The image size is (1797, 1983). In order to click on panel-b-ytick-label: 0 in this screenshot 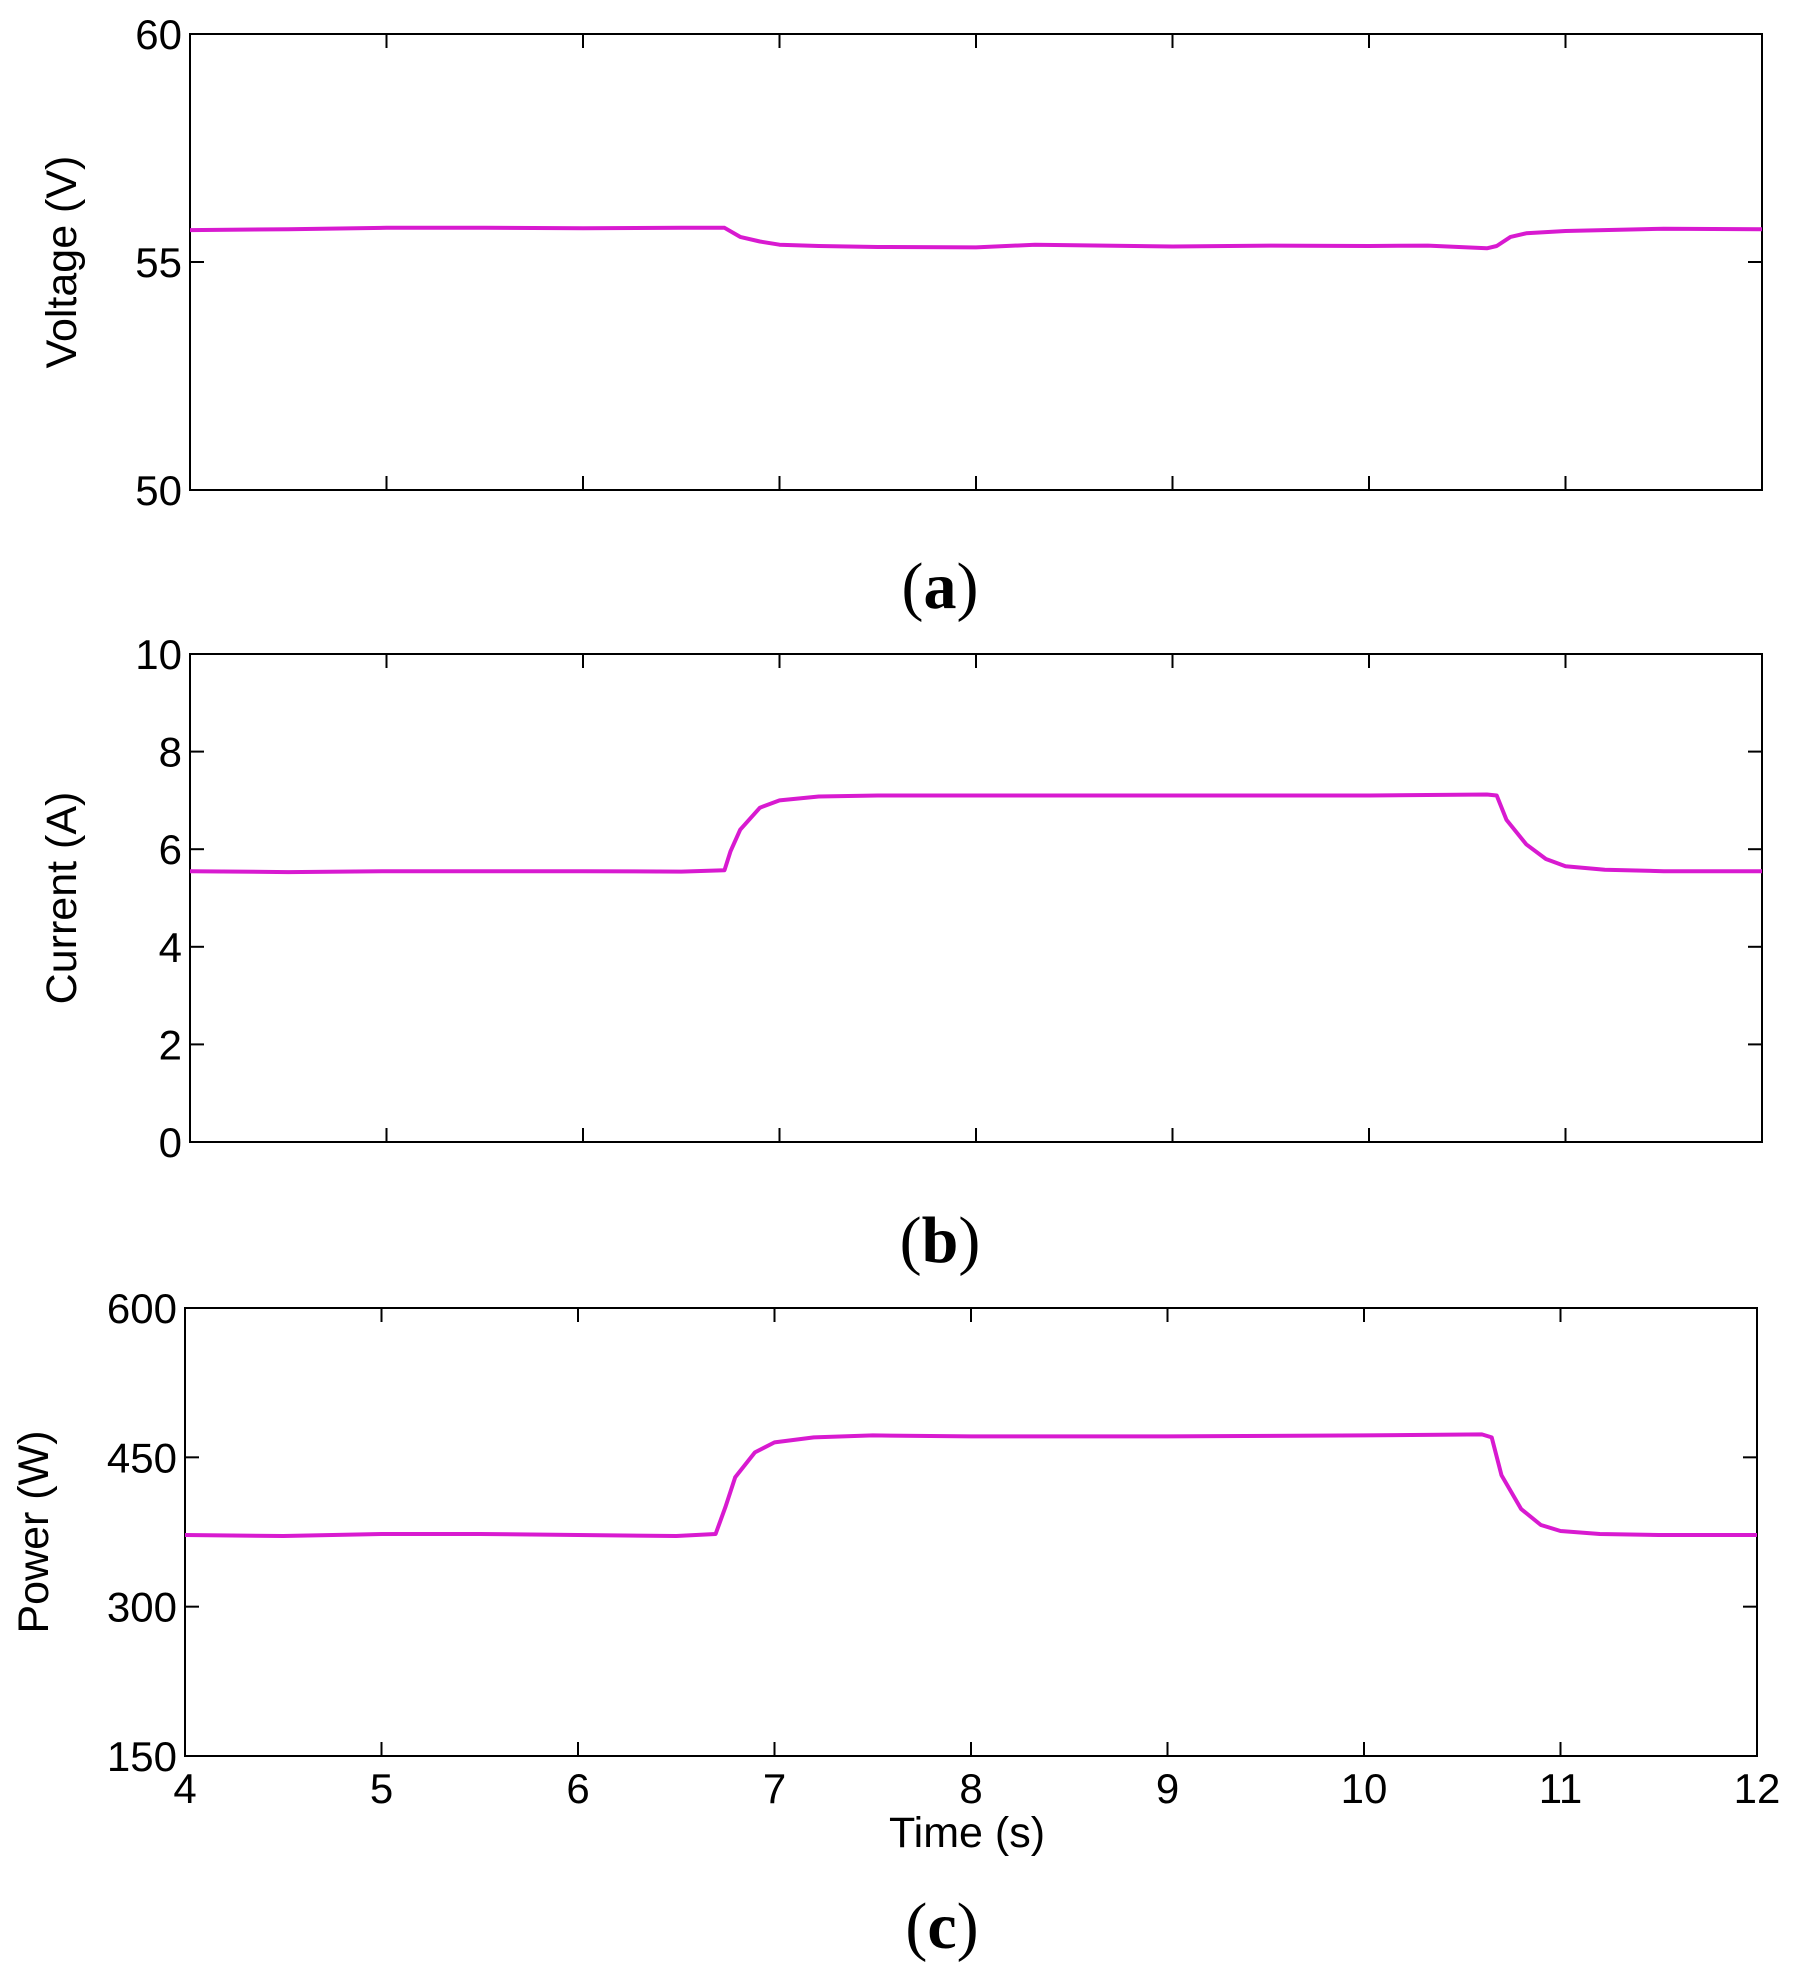, I will do `click(170, 1142)`.